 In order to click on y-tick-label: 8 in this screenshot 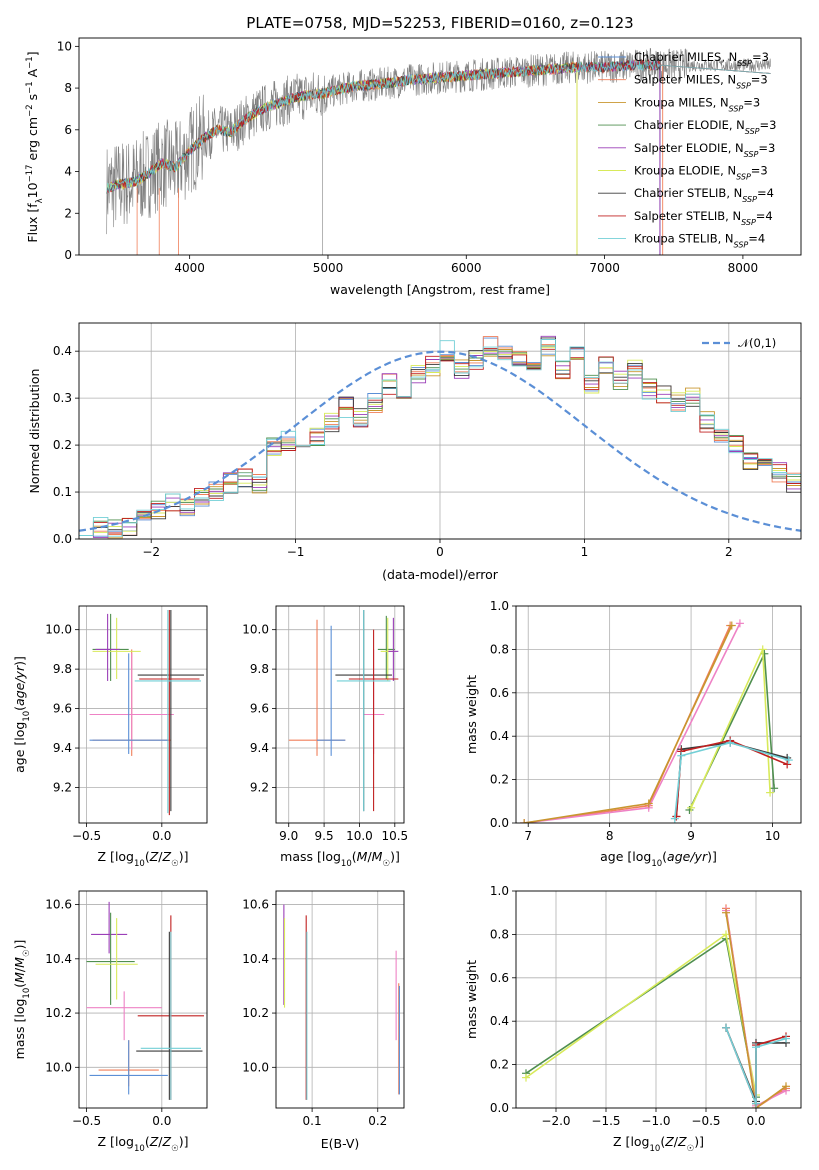, I will do `click(68, 88)`.